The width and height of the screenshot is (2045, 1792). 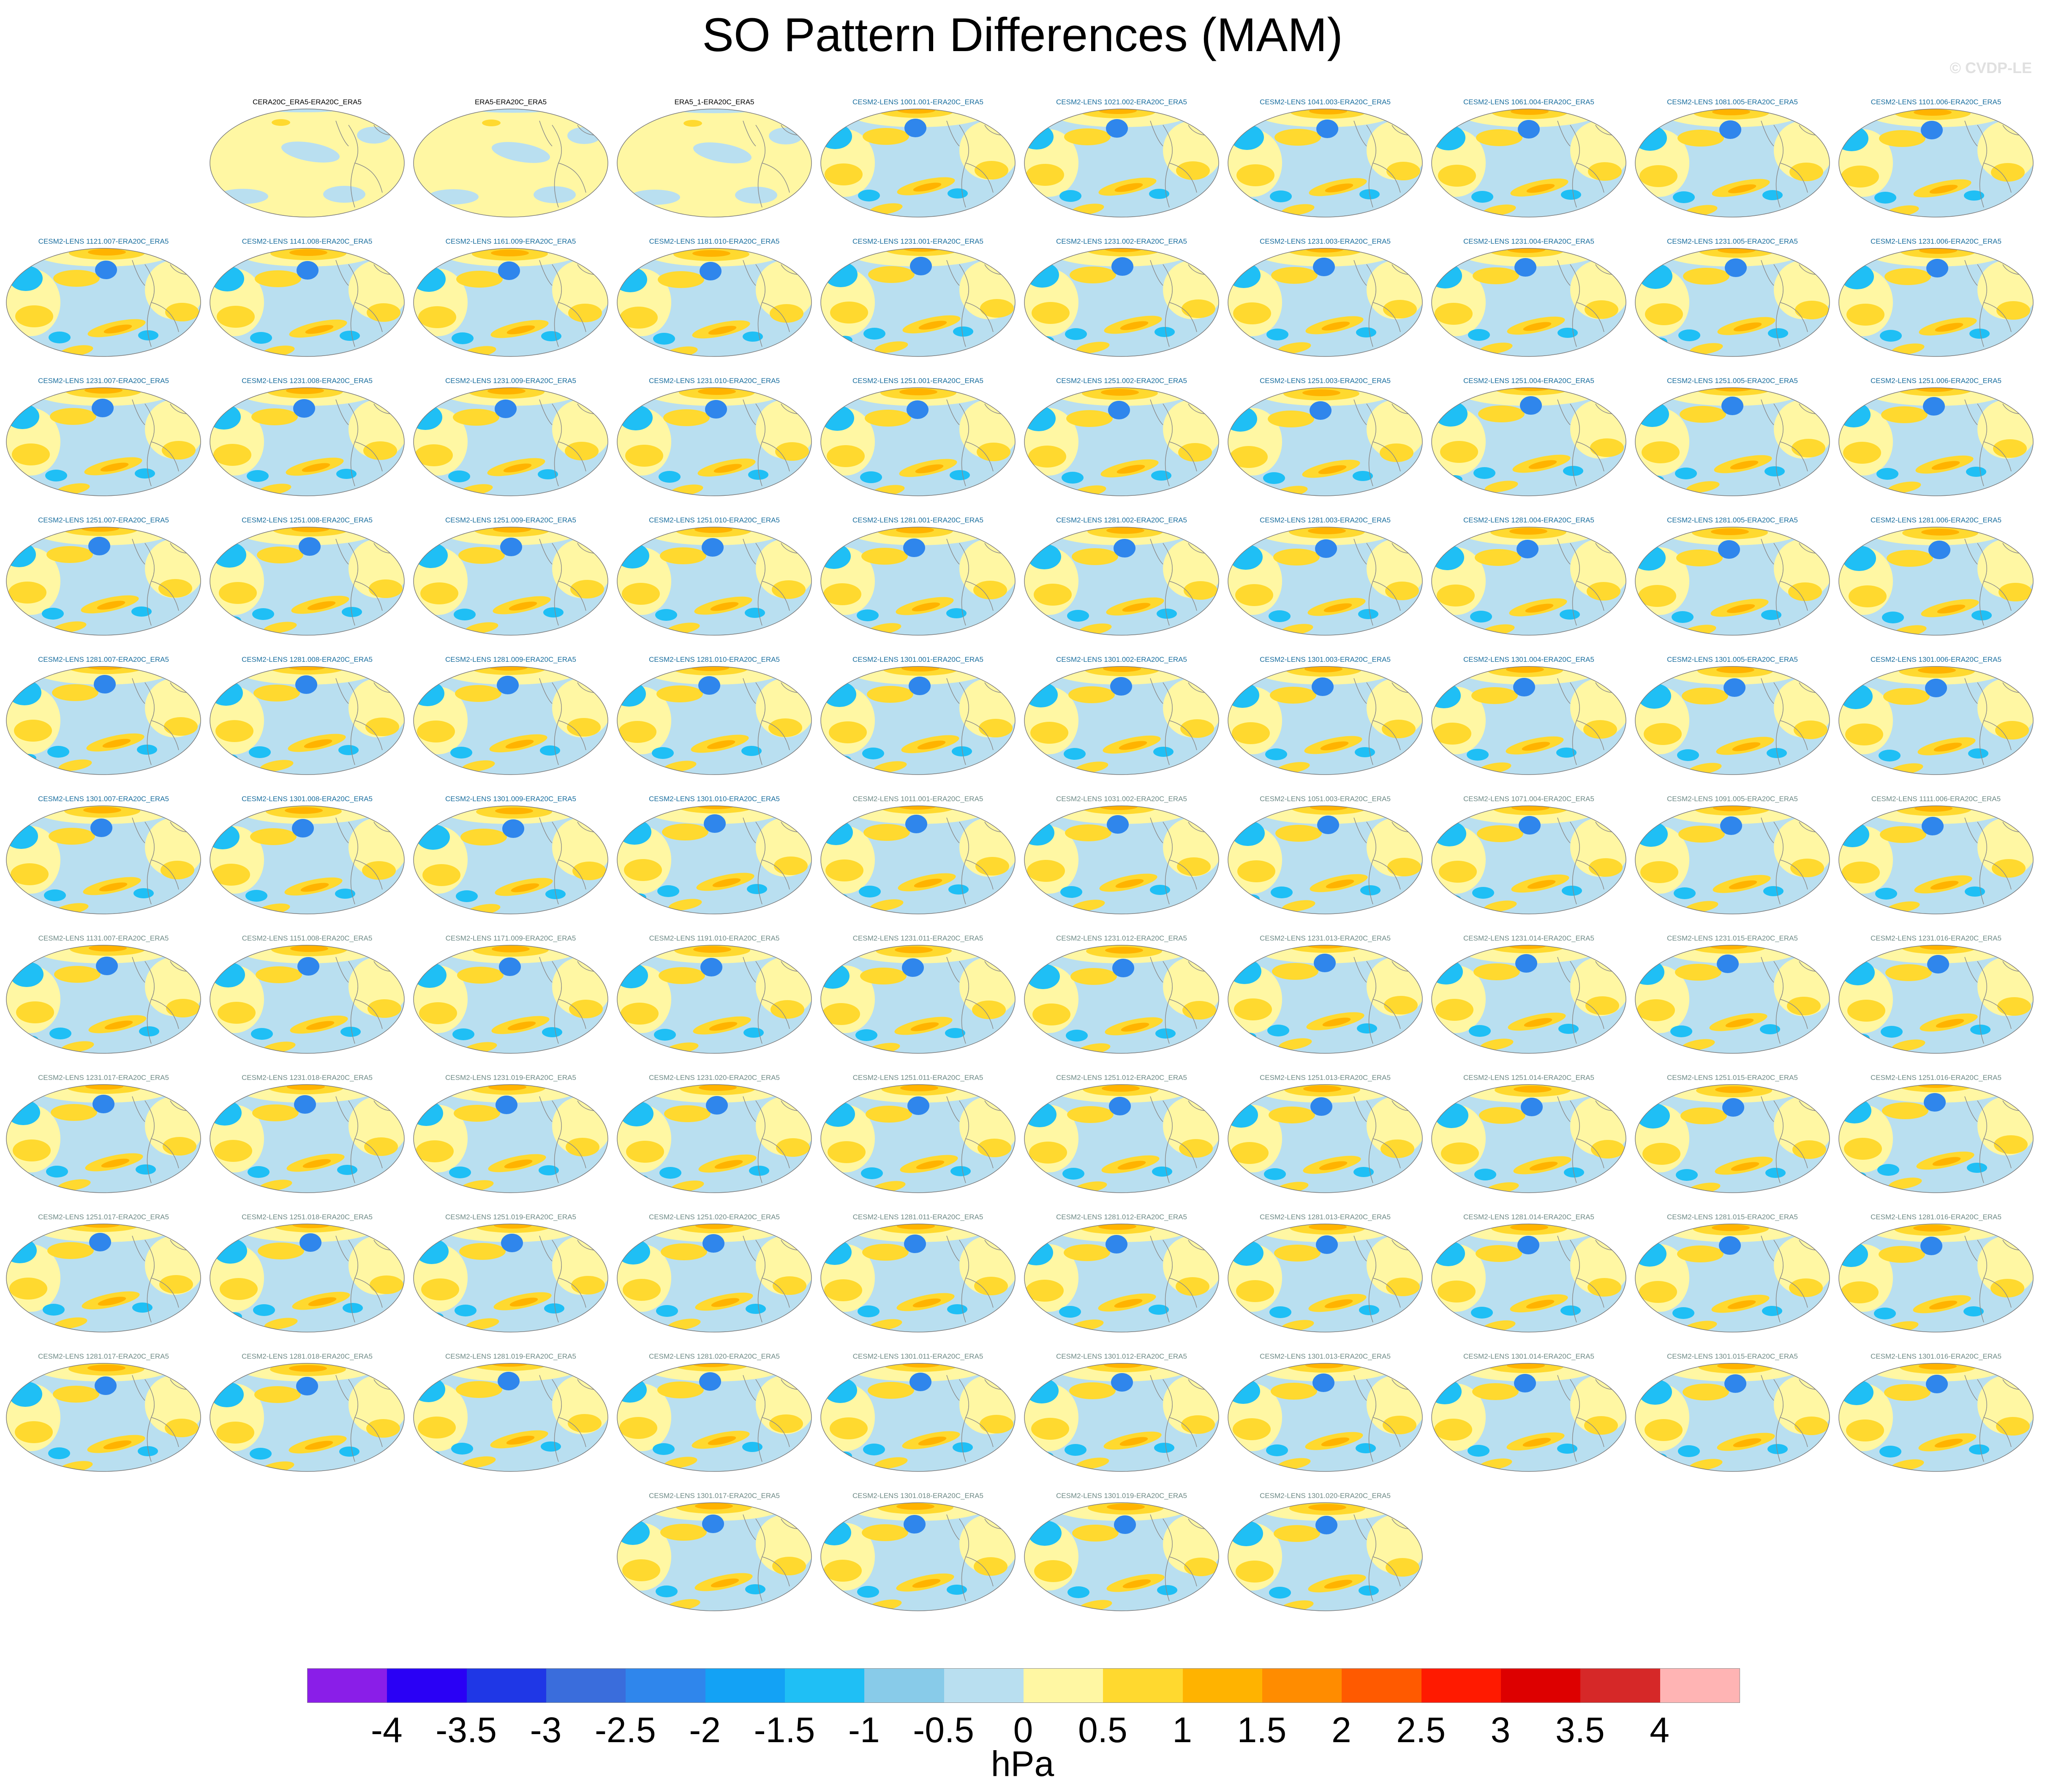 What do you see at coordinates (308, 1356) in the screenshot?
I see `map-panel-title: CESM2-LENS 1281.018-ERA20C_ERA5` at bounding box center [308, 1356].